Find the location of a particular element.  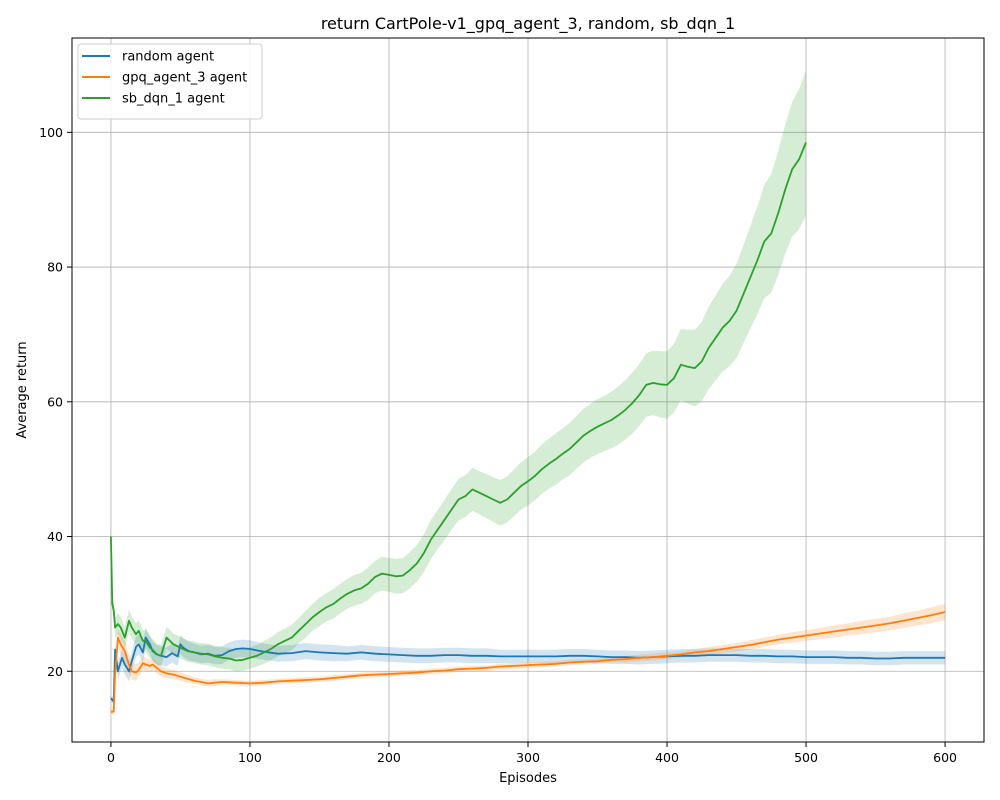

legend-entry: random agent is located at coordinates (168, 57).